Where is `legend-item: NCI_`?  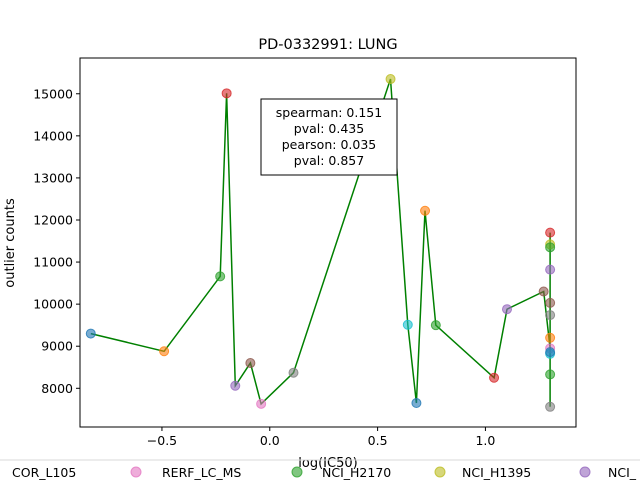 legend-item: NCI_ is located at coordinates (608, 472).